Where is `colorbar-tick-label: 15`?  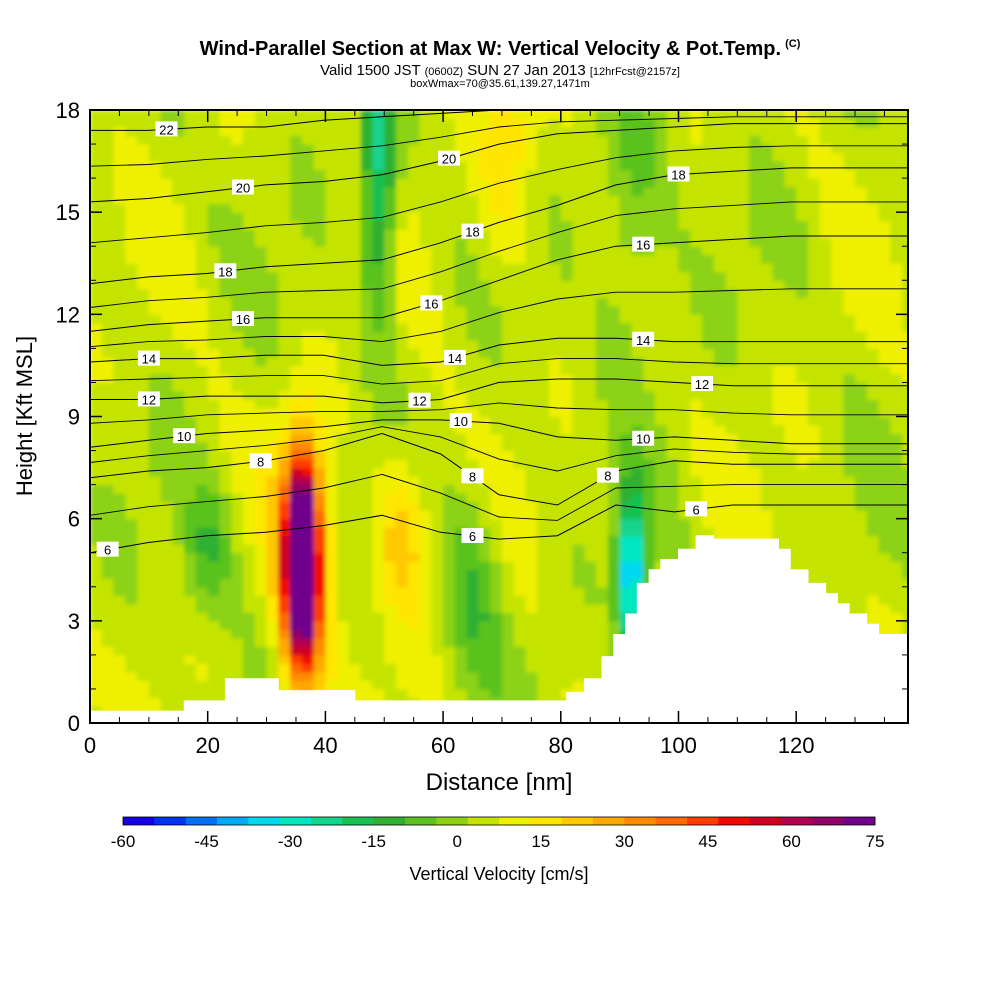 colorbar-tick-label: 15 is located at coordinates (540, 841).